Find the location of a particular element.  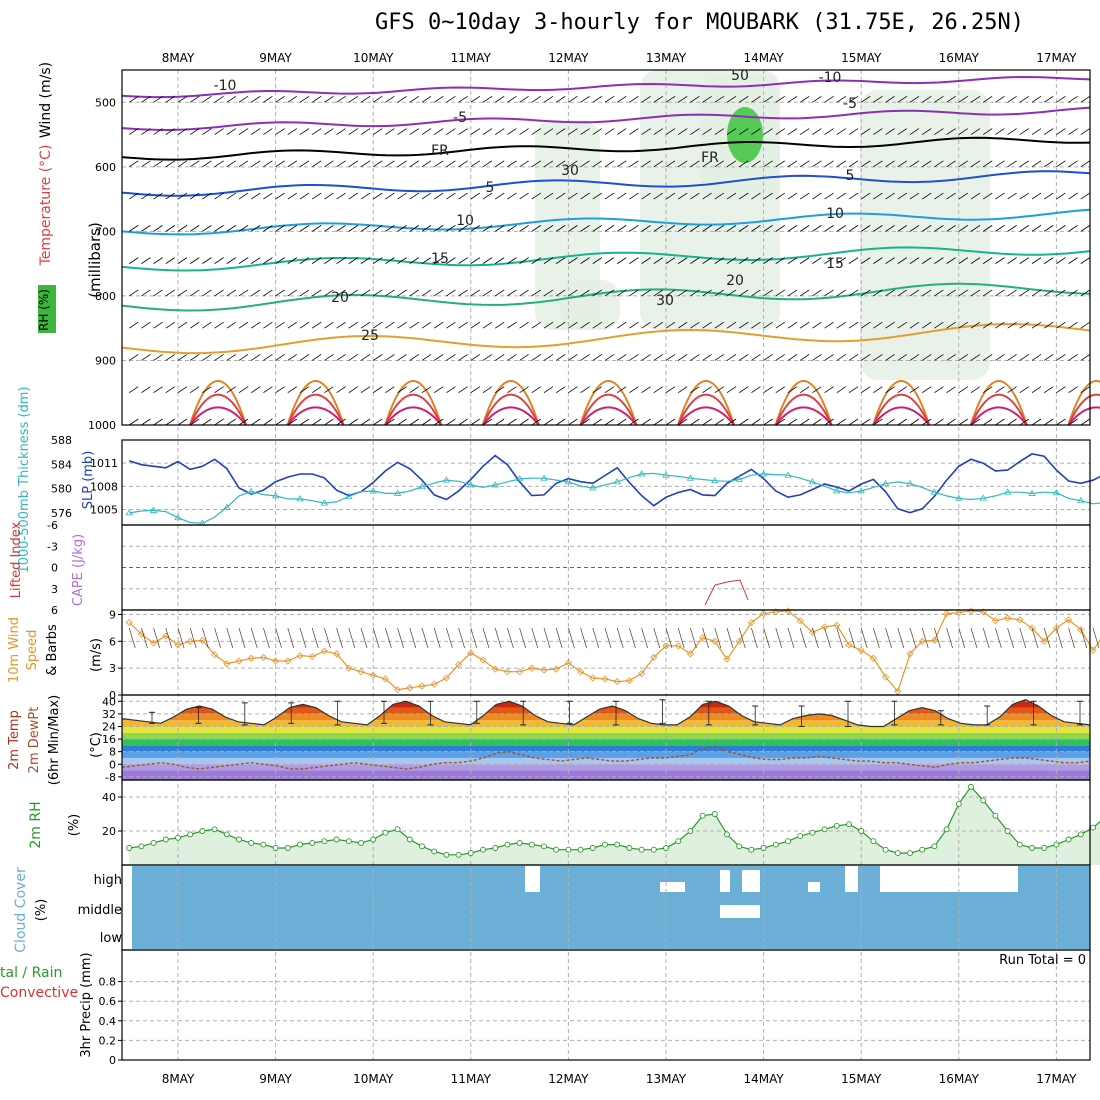

wind-tick-label: 6 is located at coordinates (112, 641).